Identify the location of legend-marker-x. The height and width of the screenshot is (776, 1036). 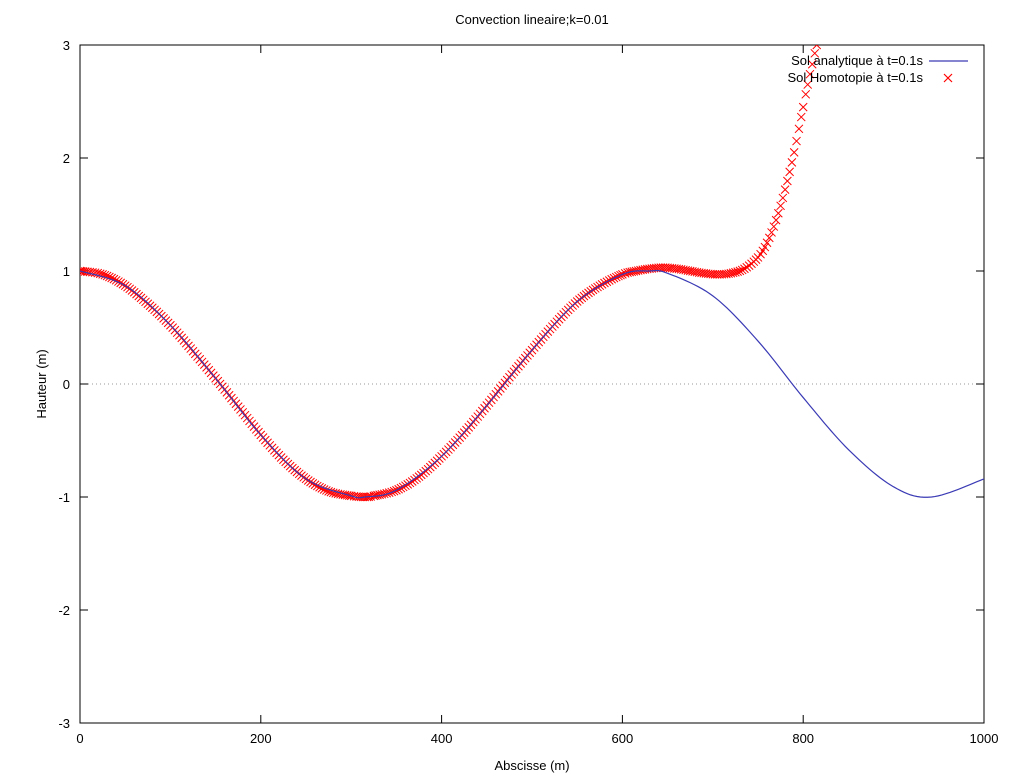
(948, 78).